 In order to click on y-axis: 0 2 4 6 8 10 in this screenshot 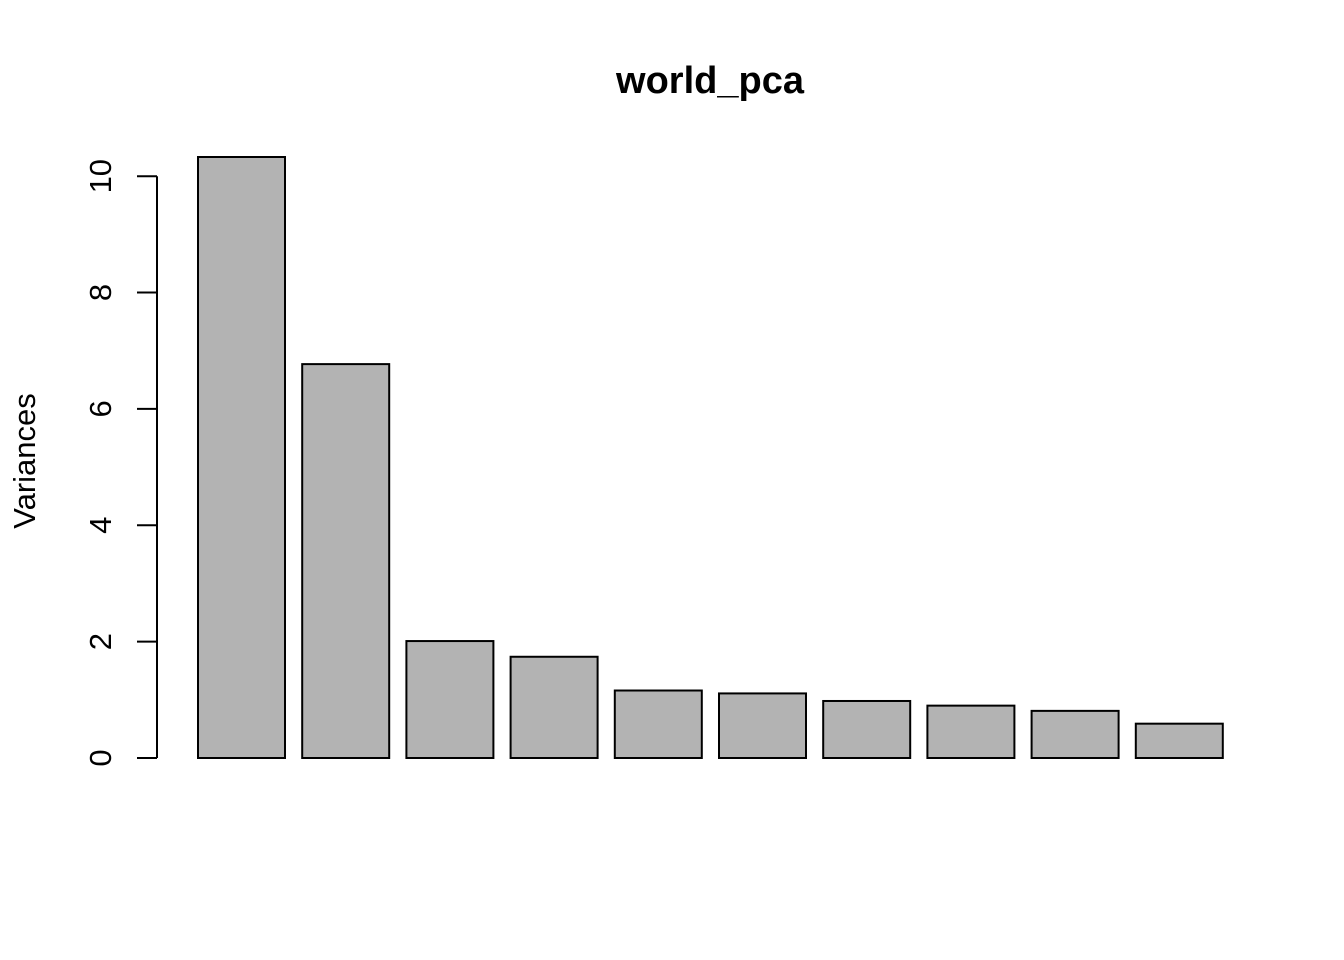, I will do `click(120, 463)`.